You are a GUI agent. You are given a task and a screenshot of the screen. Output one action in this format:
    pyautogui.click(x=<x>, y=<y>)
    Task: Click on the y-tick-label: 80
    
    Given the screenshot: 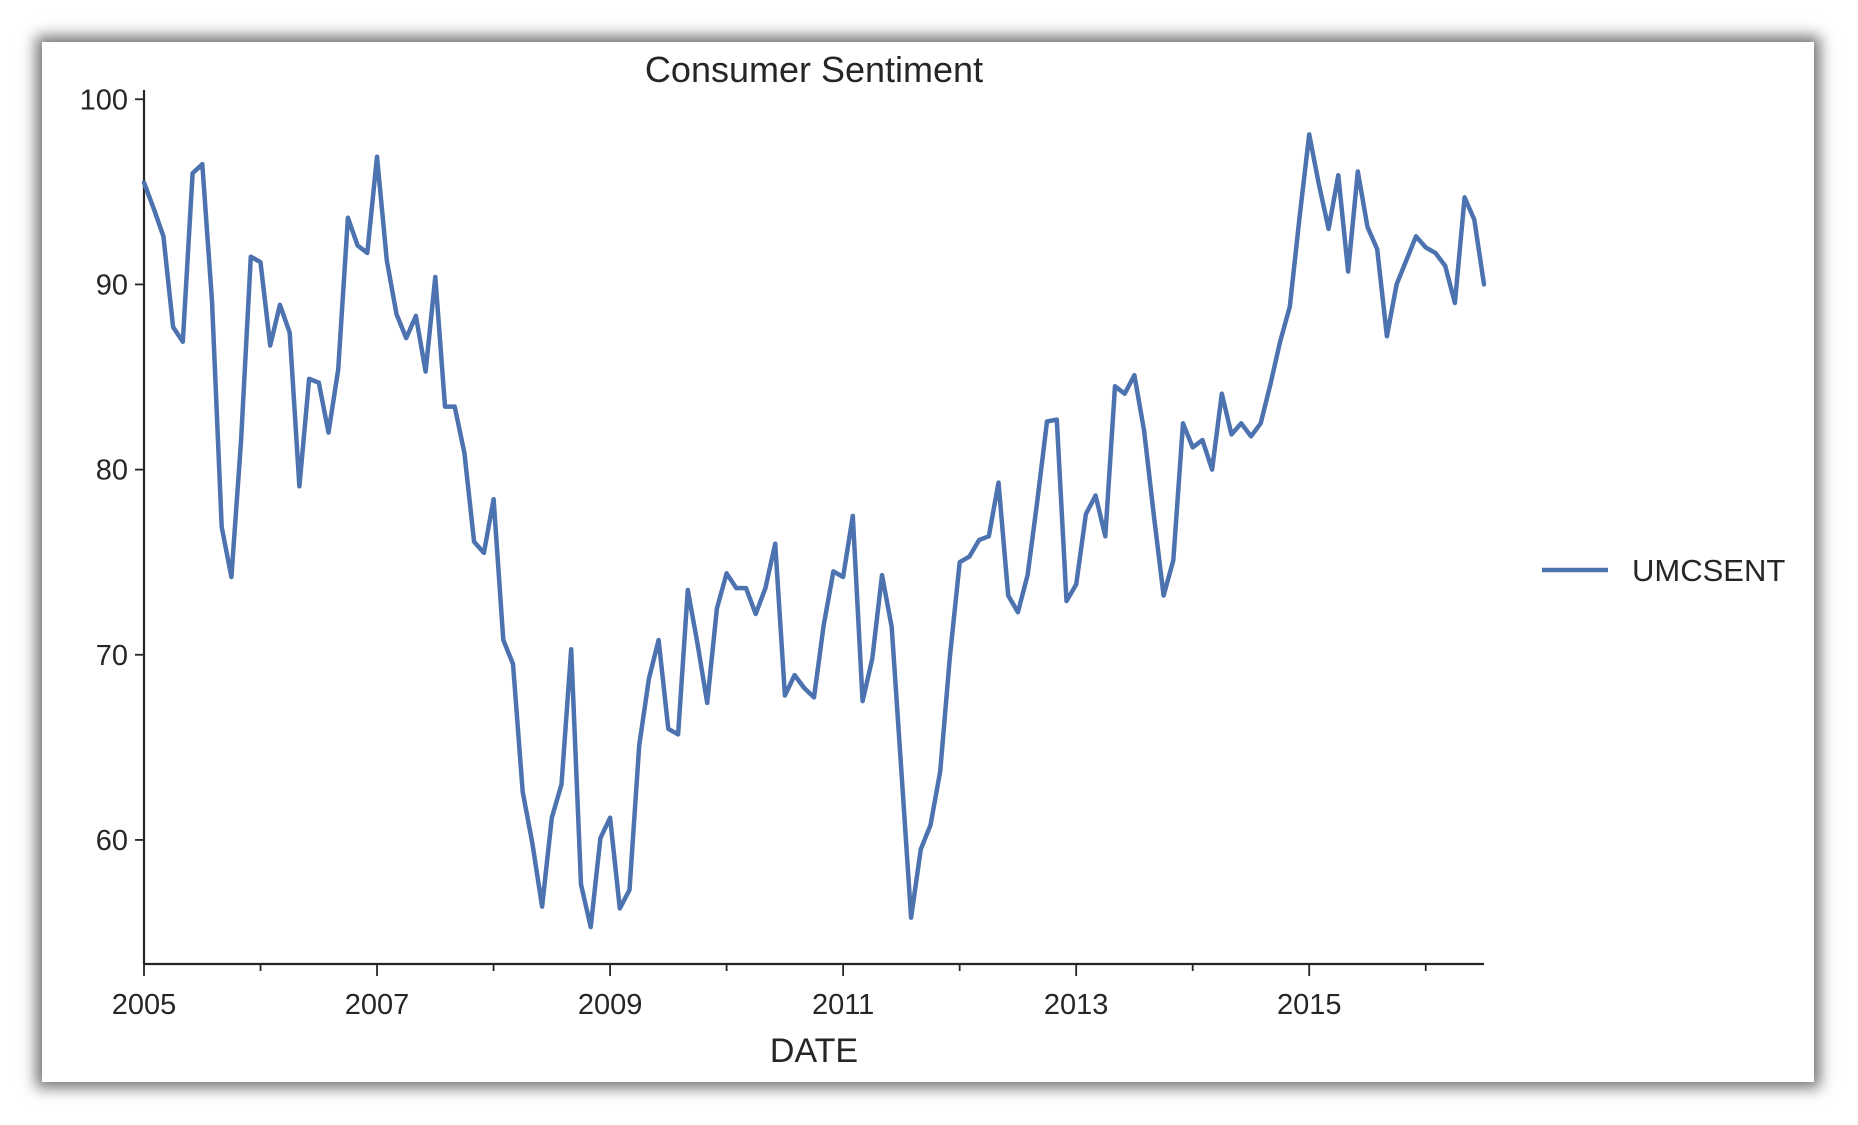 What is the action you would take?
    pyautogui.click(x=112, y=471)
    